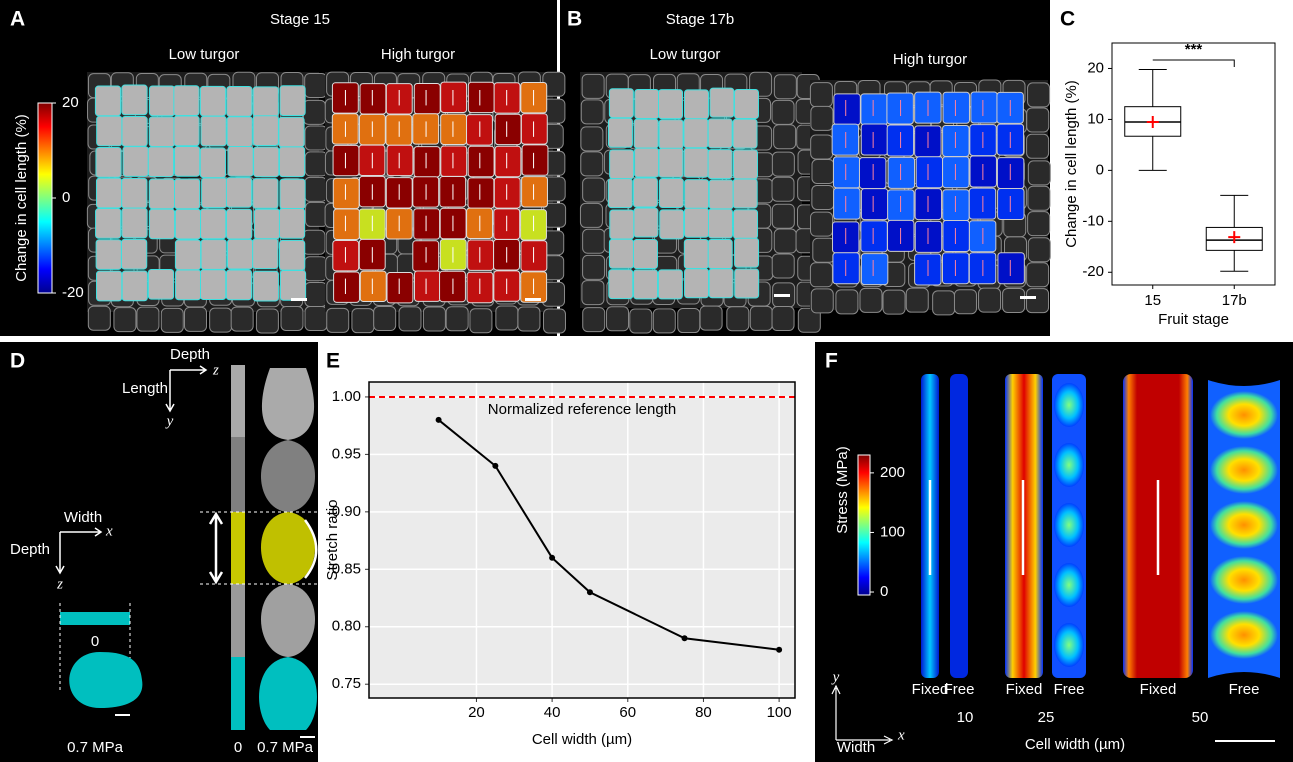 The image size is (1293, 762). I want to click on plot-bg, so click(582, 540).